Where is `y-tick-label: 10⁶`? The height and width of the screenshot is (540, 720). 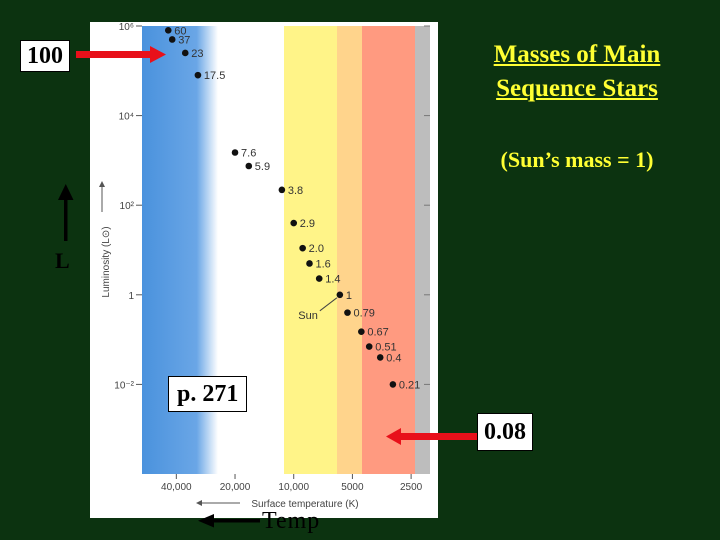 y-tick-label: 10⁶ is located at coordinates (126, 27).